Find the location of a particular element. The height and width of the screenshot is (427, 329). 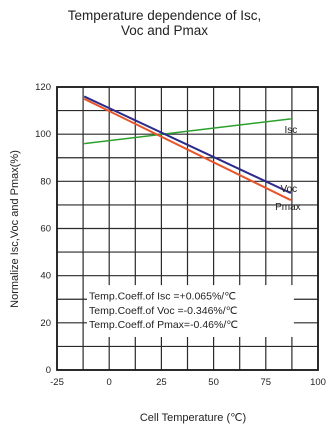

y-axis-label: Normalize Isc,Voc and Pmax(%) is located at coordinates (15, 229).